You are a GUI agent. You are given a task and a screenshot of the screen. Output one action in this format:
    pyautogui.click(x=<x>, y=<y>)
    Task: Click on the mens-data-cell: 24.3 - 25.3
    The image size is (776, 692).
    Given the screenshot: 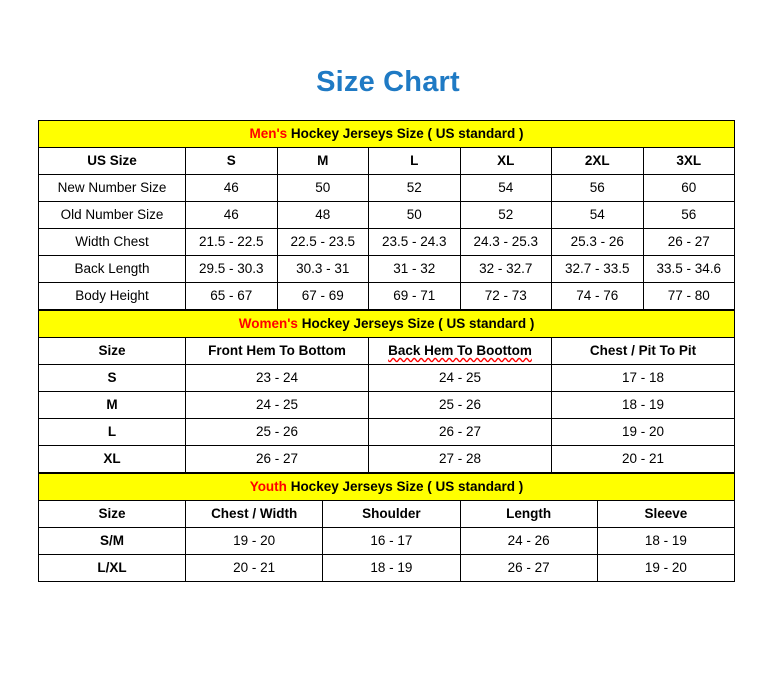 What is the action you would take?
    pyautogui.click(x=505, y=242)
    